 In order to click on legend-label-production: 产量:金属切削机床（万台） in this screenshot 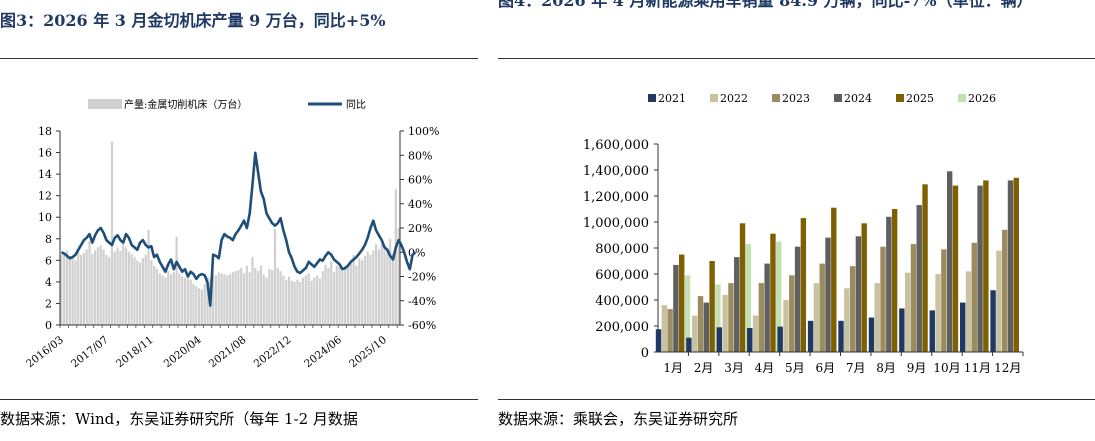, I will do `click(185, 104)`.